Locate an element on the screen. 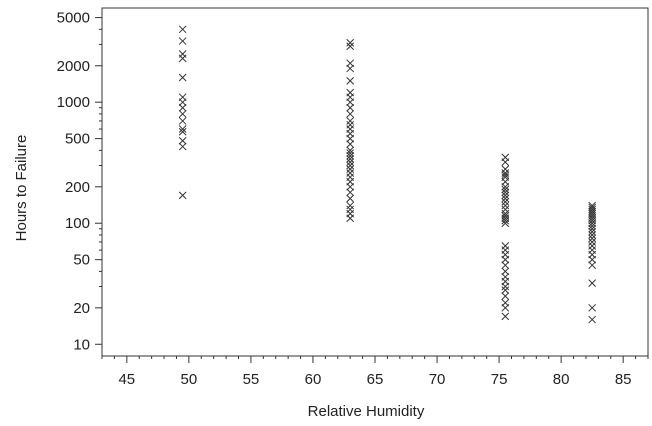  x-tick-label: 55 is located at coordinates (251, 379).